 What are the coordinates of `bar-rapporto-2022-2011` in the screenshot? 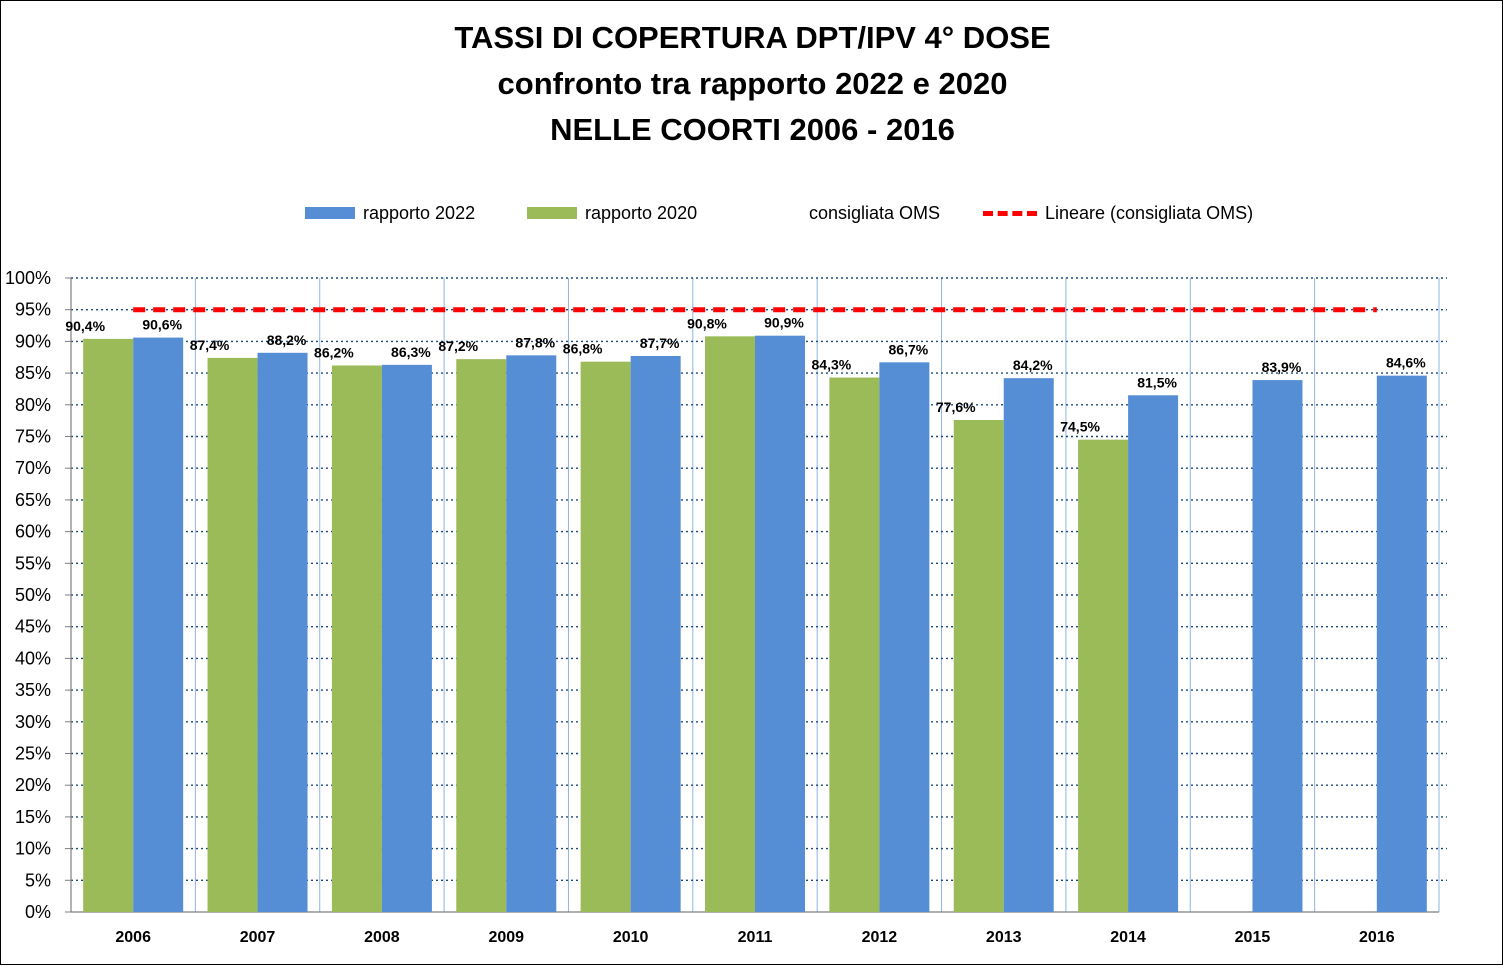 It's located at (780, 624).